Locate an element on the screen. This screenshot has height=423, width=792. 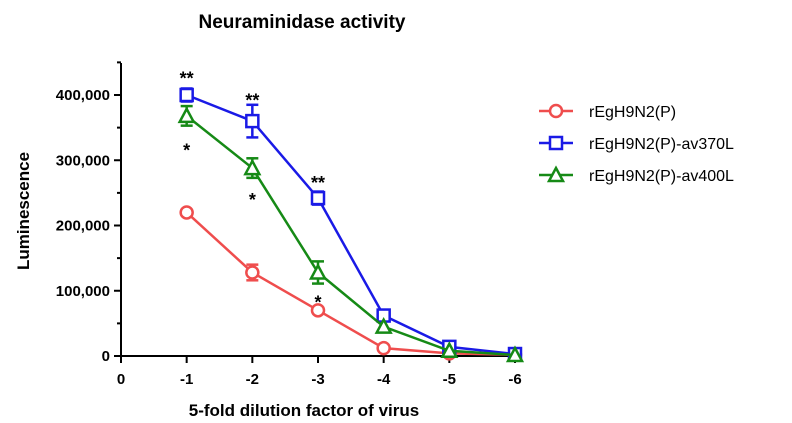
x-axis-label: 5-fold dilution factor of virus is located at coordinates (304, 410).